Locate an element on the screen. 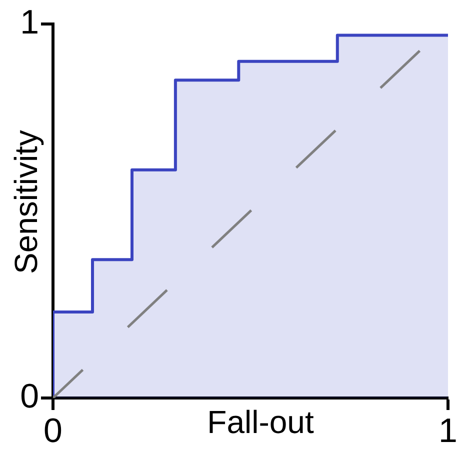 This screenshot has height=454, width=474. x-axis-title: Fall-out is located at coordinates (260, 422).